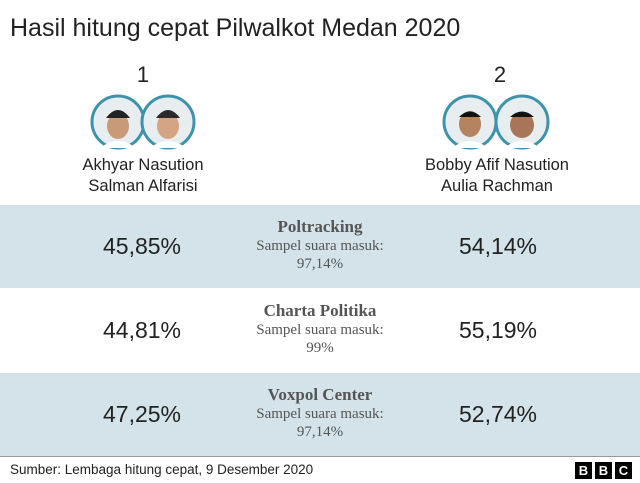 The height and width of the screenshot is (483, 640). What do you see at coordinates (500, 74) in the screenshot?
I see `candidate-number: 2` at bounding box center [500, 74].